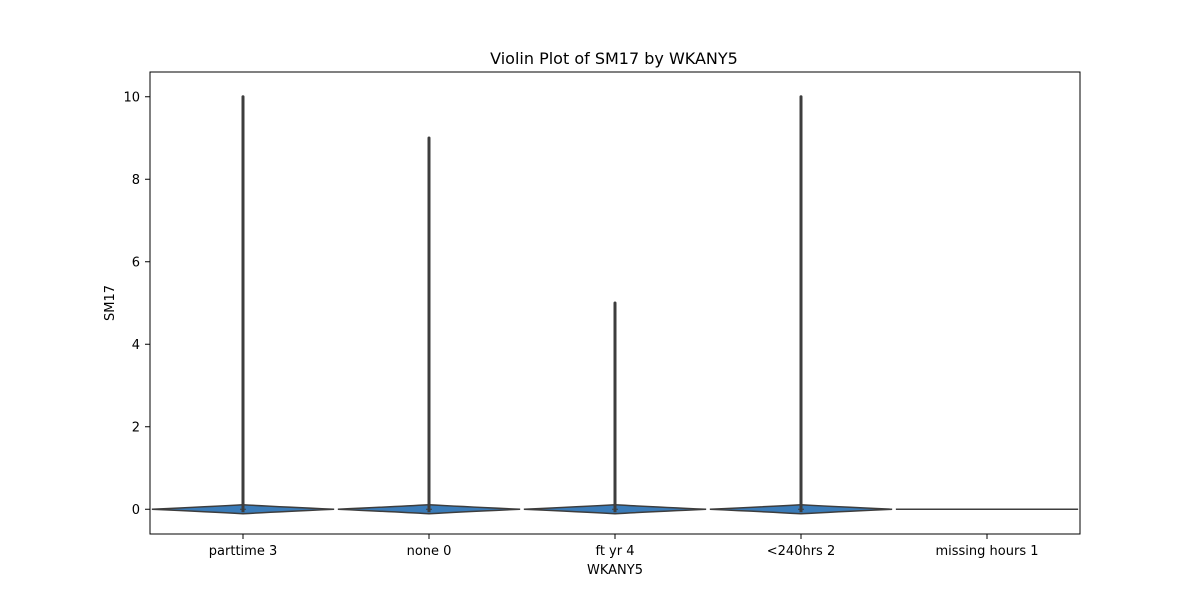  I want to click on x-tick-label: <240hrs 2, so click(801, 551).